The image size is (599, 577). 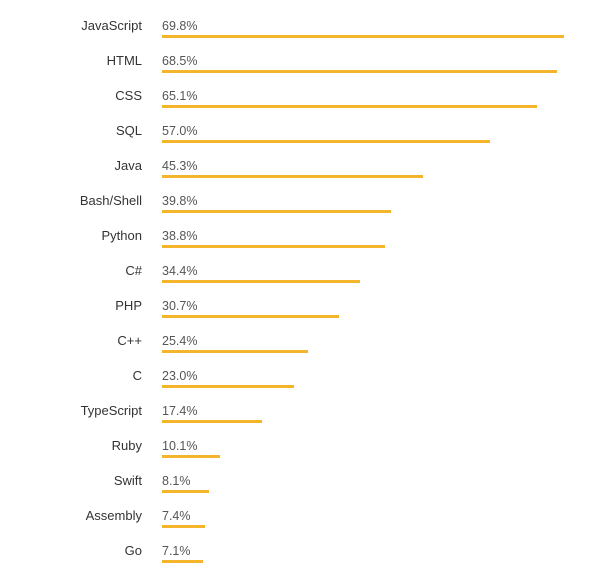 What do you see at coordinates (299, 208) in the screenshot?
I see `chart-row: Bash/Shell 39.8%` at bounding box center [299, 208].